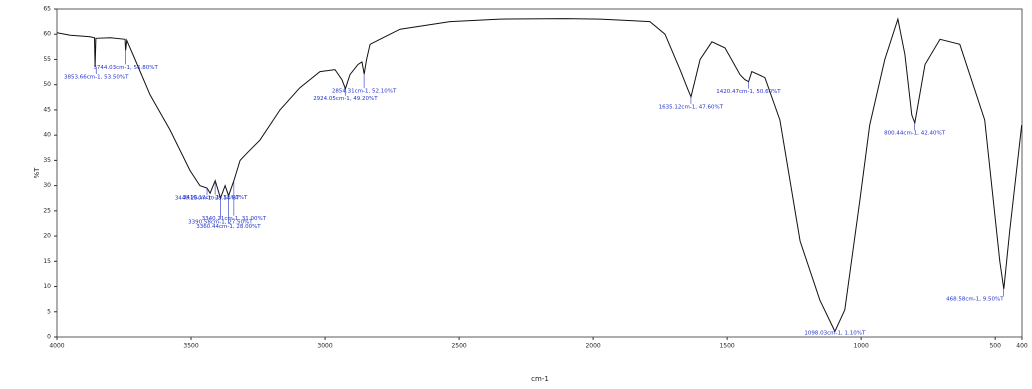 This screenshot has height=389, width=1032. What do you see at coordinates (458, 346) in the screenshot?
I see `x-tick-label: 2500` at bounding box center [458, 346].